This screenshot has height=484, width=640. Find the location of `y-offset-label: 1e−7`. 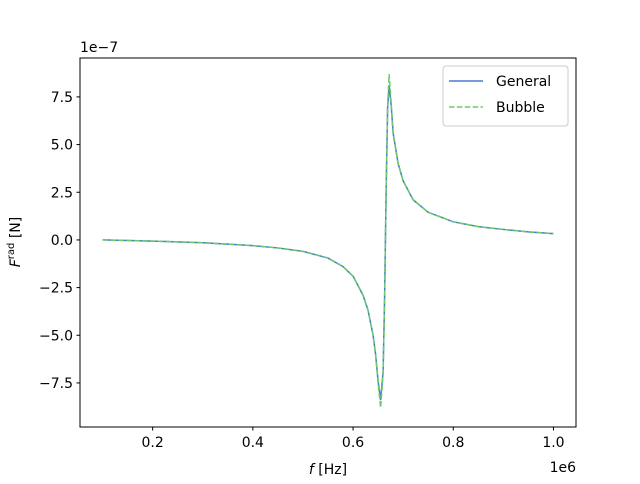

y-offset-label: 1e−7 is located at coordinates (99, 48).